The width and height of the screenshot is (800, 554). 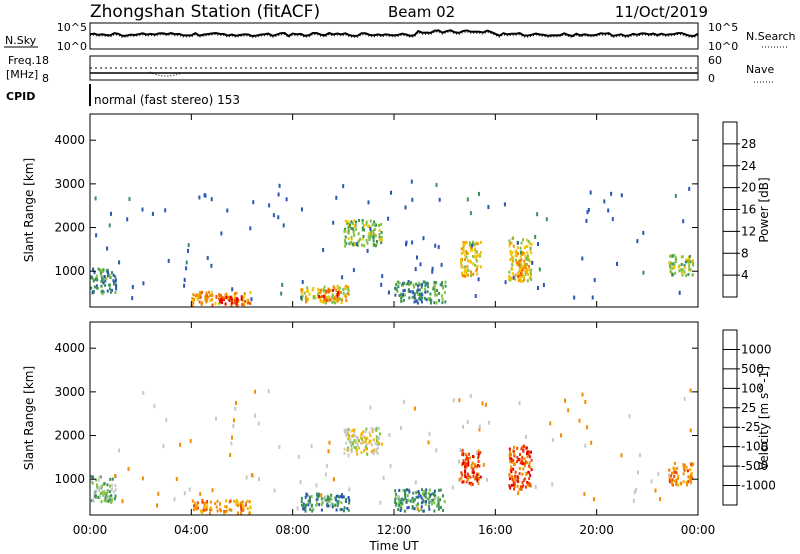 I want to click on noise-sky-label: N.Sky, so click(x=21, y=40).